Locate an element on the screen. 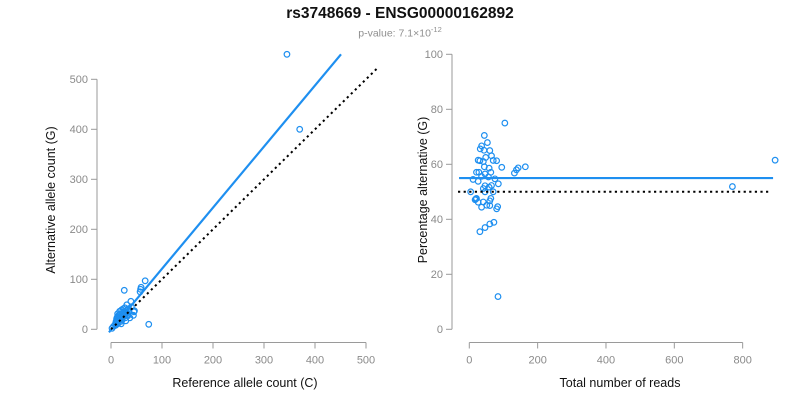  x-tick-label: 500 is located at coordinates (366, 361).